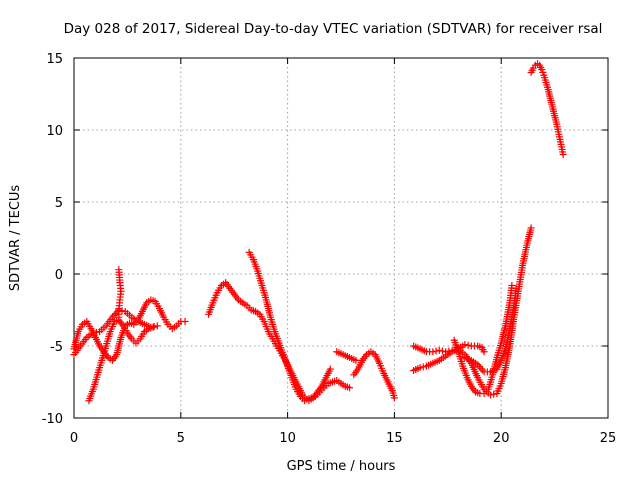  Describe the element at coordinates (52, 239) in the screenshot. I see `y-tick-labels: -10 -5 0 5 10 15` at that location.